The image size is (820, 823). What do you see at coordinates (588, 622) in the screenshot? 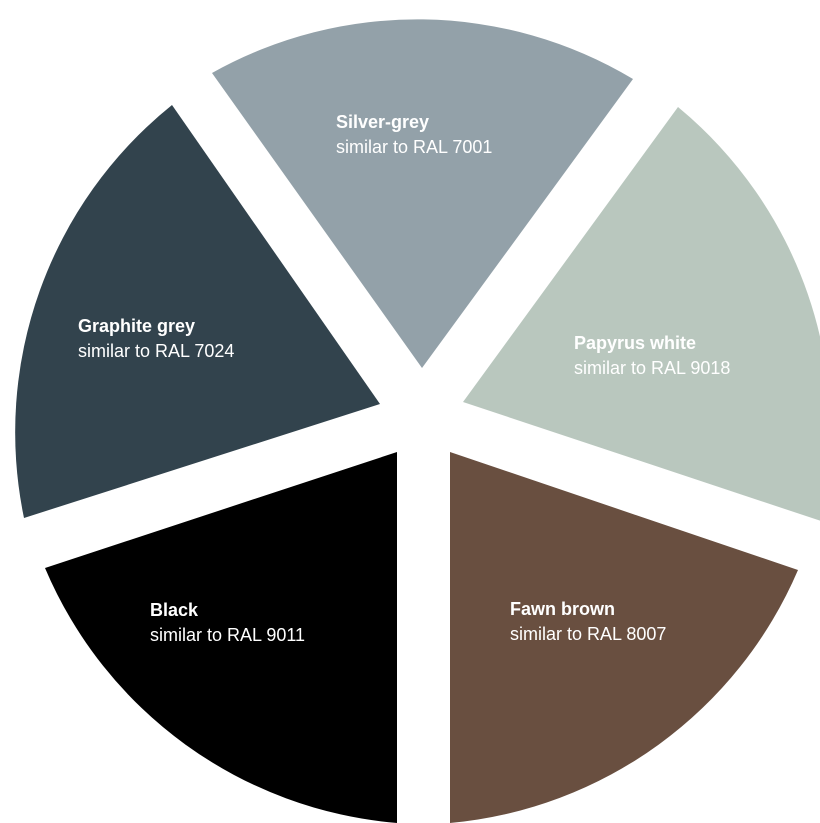
I see `label-fawn-brown: Fawn brown similar to RAL 8007` at bounding box center [588, 622].